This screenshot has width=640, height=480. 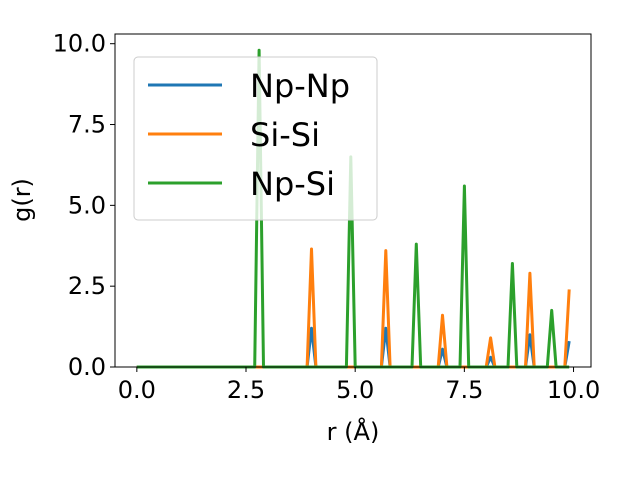 What do you see at coordinates (573, 390) in the screenshot?
I see `x-tick-label: 10.0` at bounding box center [573, 390].